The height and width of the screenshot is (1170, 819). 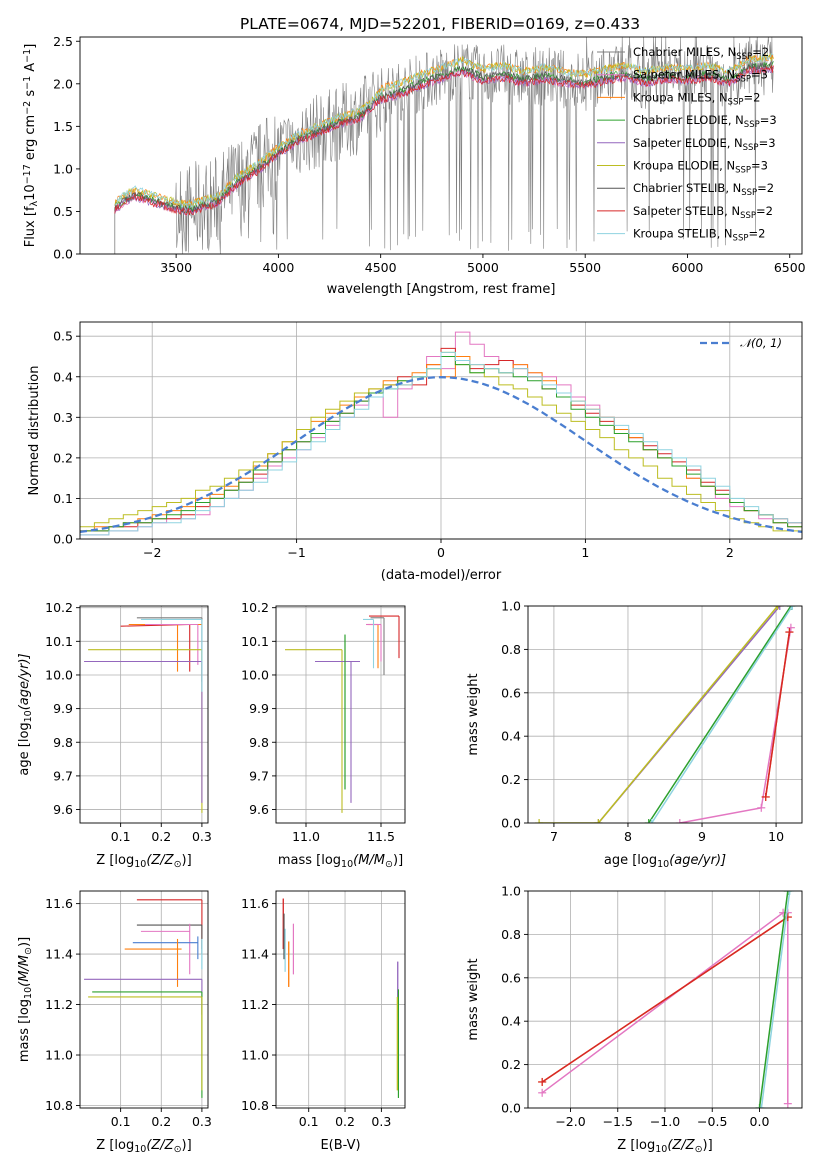 What do you see at coordinates (703, 189) in the screenshot?
I see `legend-label: Chabrier STELIB, NSSP=2` at bounding box center [703, 189].